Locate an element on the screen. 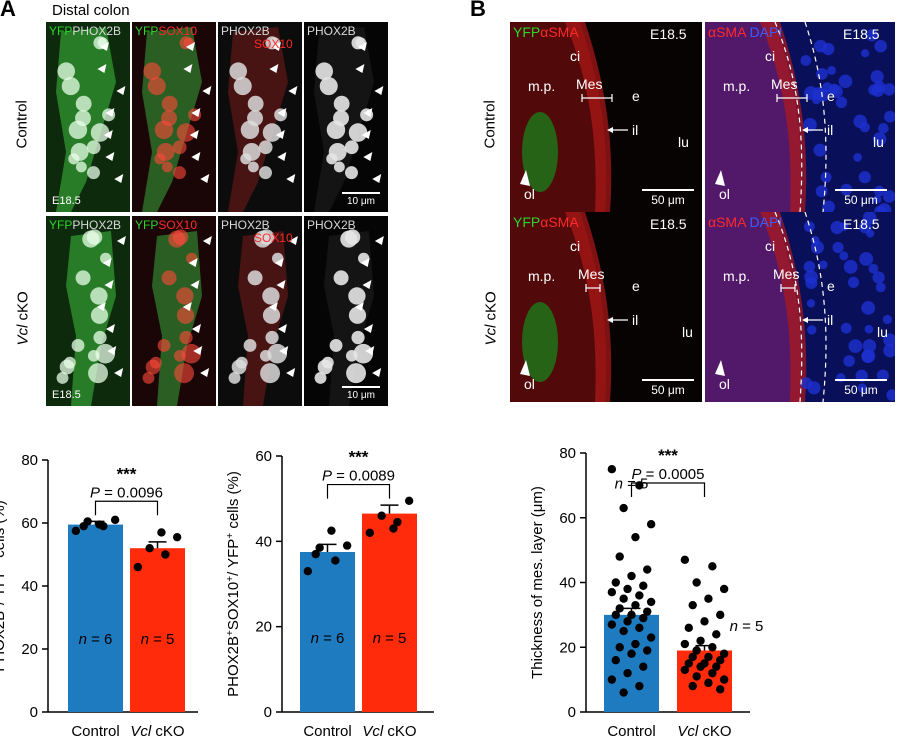  channel-label: YFPαSMA is located at coordinates (546, 32).